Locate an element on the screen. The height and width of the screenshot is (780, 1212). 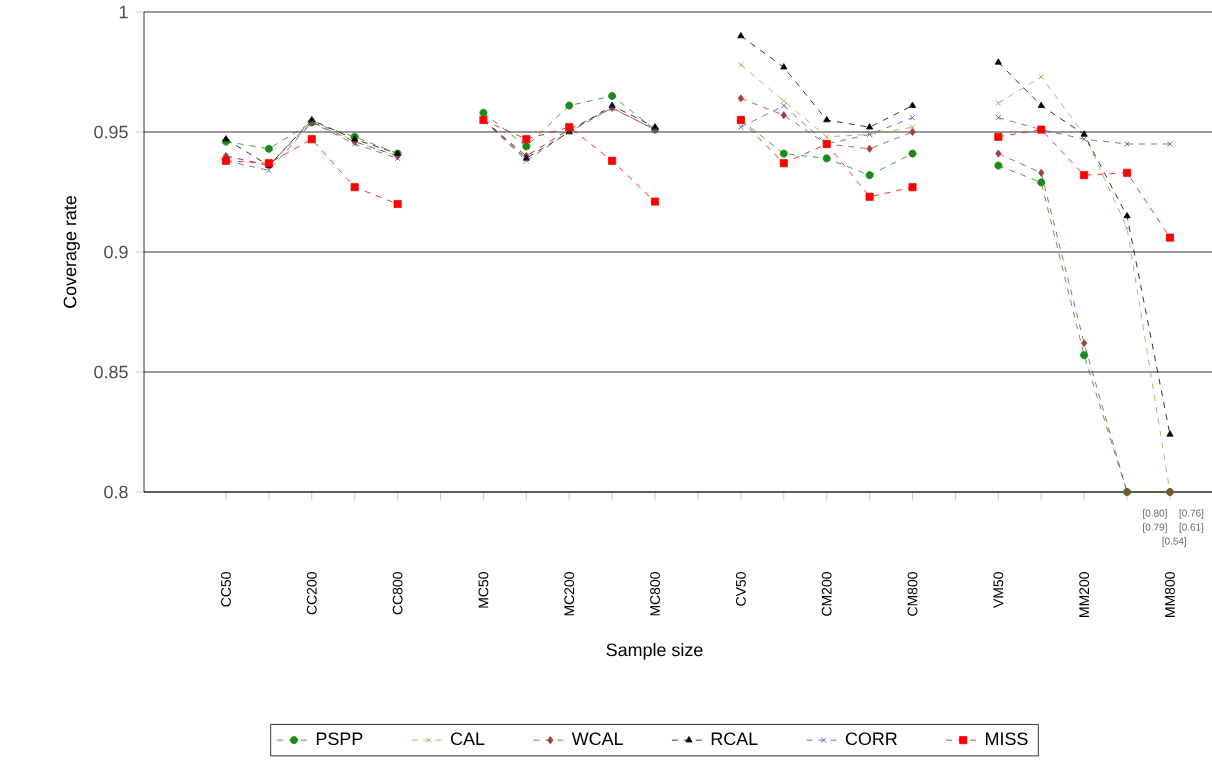
y-tick-label: 0.95 is located at coordinates (111, 132).